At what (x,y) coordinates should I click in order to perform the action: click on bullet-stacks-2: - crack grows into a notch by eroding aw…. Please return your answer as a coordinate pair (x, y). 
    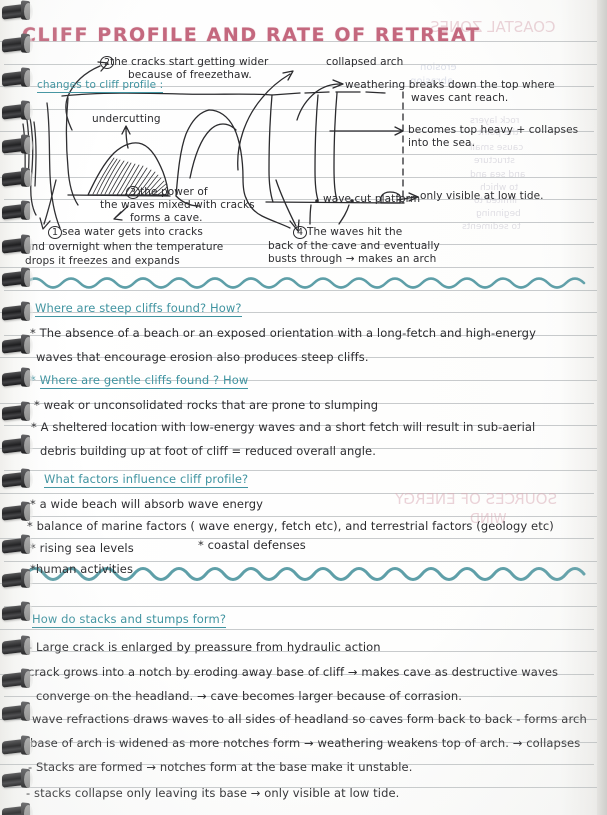
    Looking at the image, I should click on (289, 672).